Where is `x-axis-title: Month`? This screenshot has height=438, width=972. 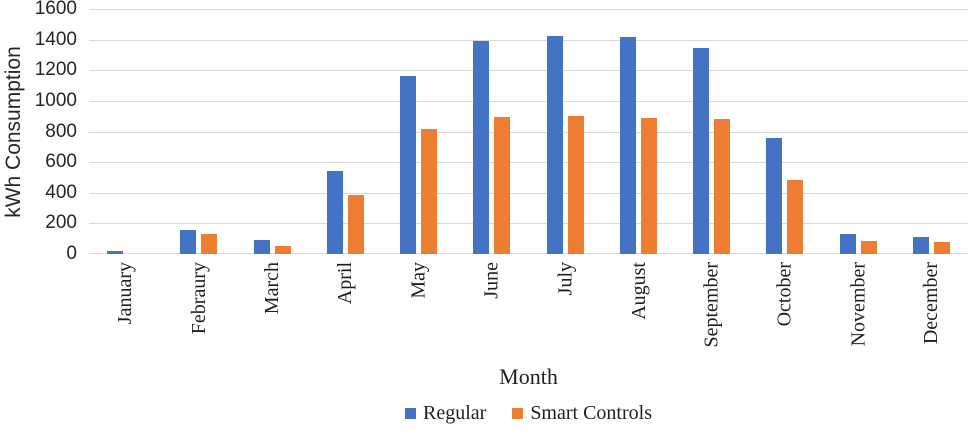
x-axis-title: Month is located at coordinates (528, 376).